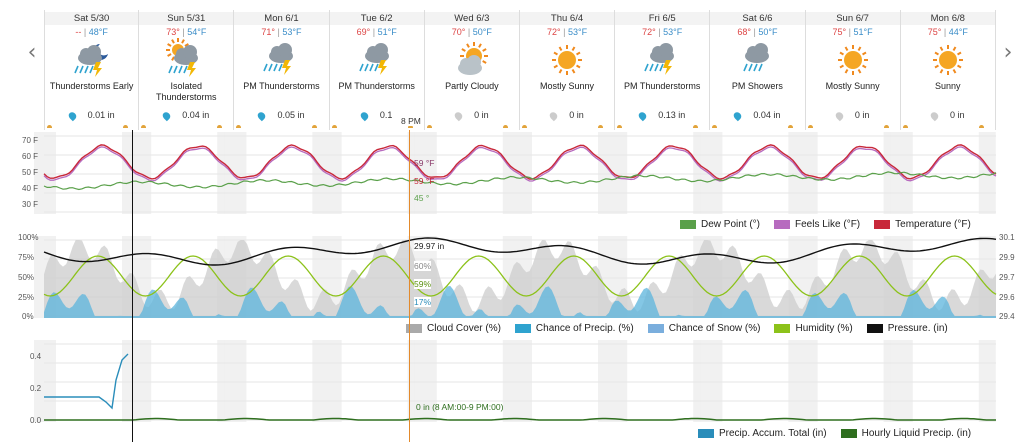 This screenshot has height=442, width=1017. What do you see at coordinates (662, 32) in the screenshot?
I see `day-temps: 72° | 53°F` at bounding box center [662, 32].